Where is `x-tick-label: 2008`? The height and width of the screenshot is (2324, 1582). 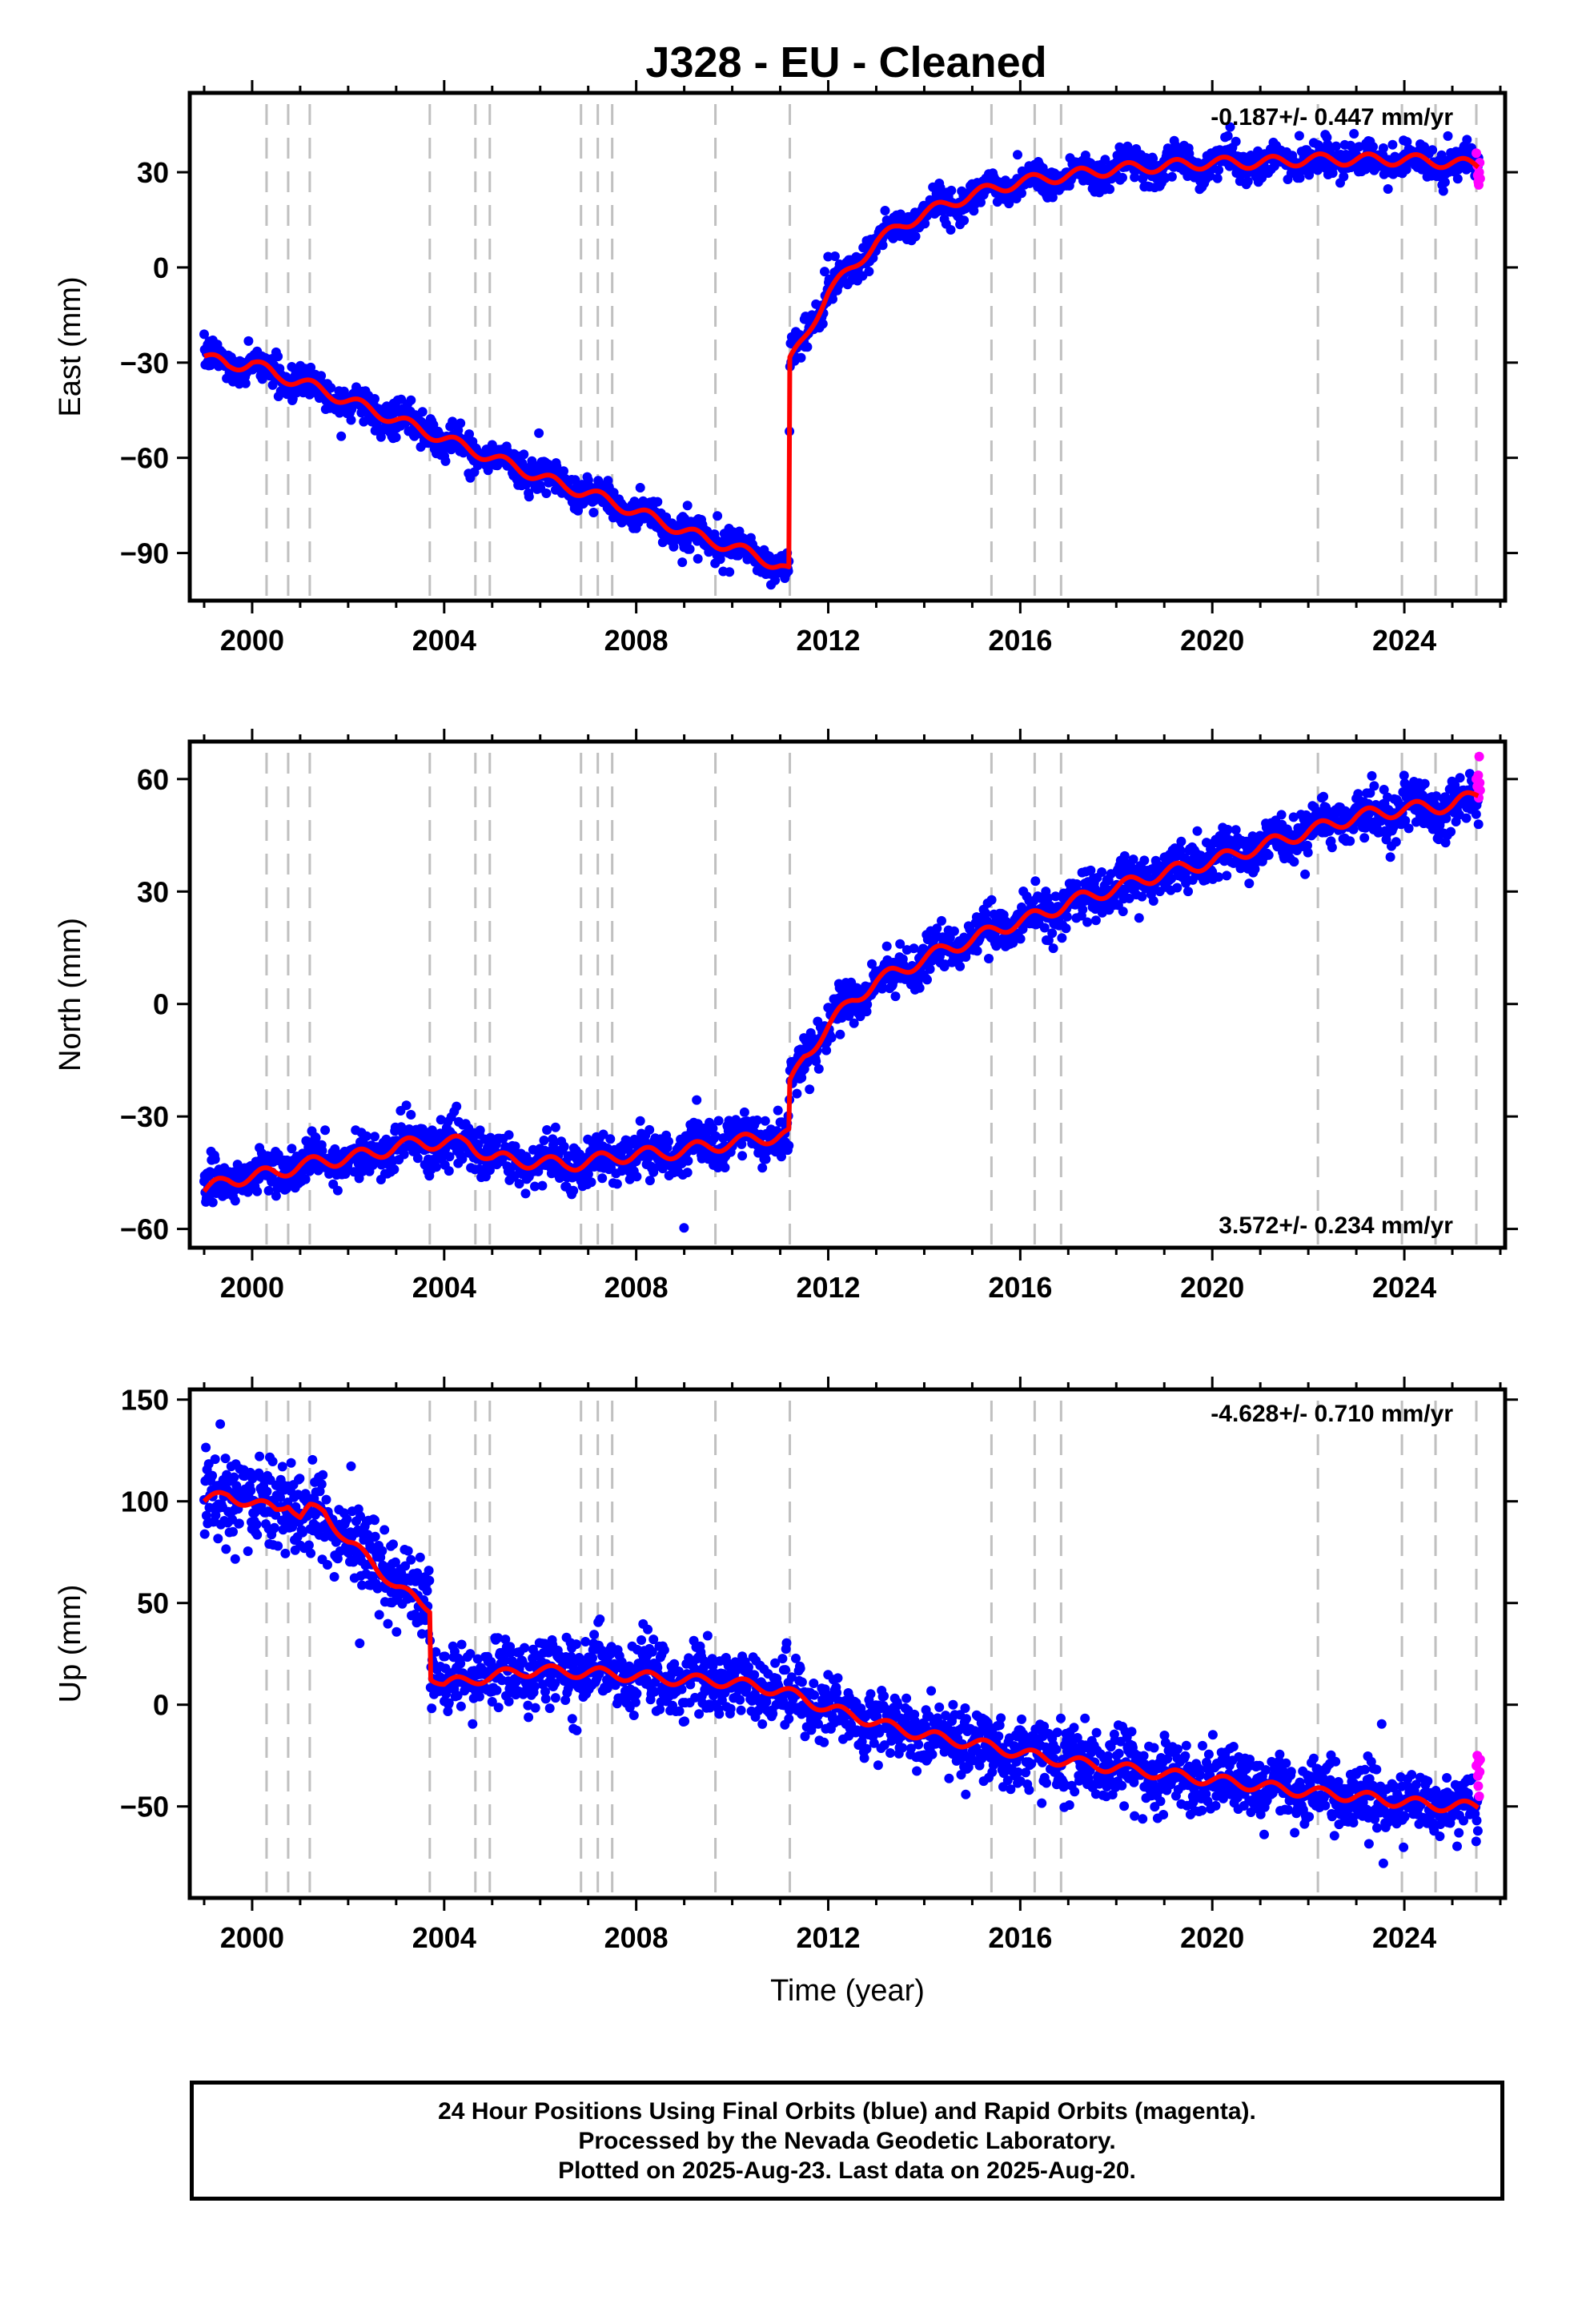
x-tick-label: 2008 is located at coordinates (636, 640).